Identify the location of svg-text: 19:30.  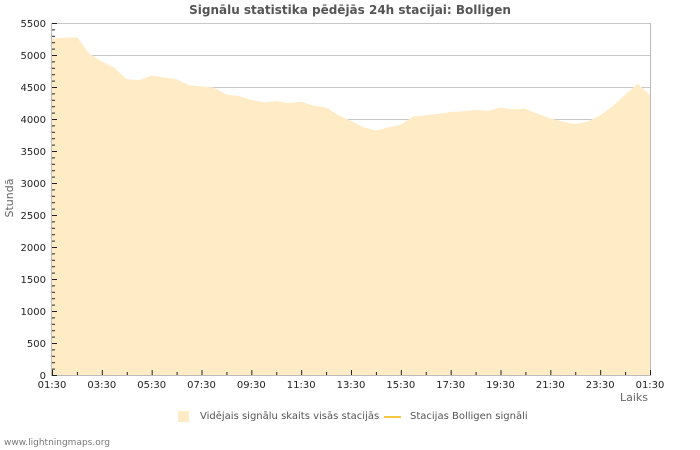
(500, 385).